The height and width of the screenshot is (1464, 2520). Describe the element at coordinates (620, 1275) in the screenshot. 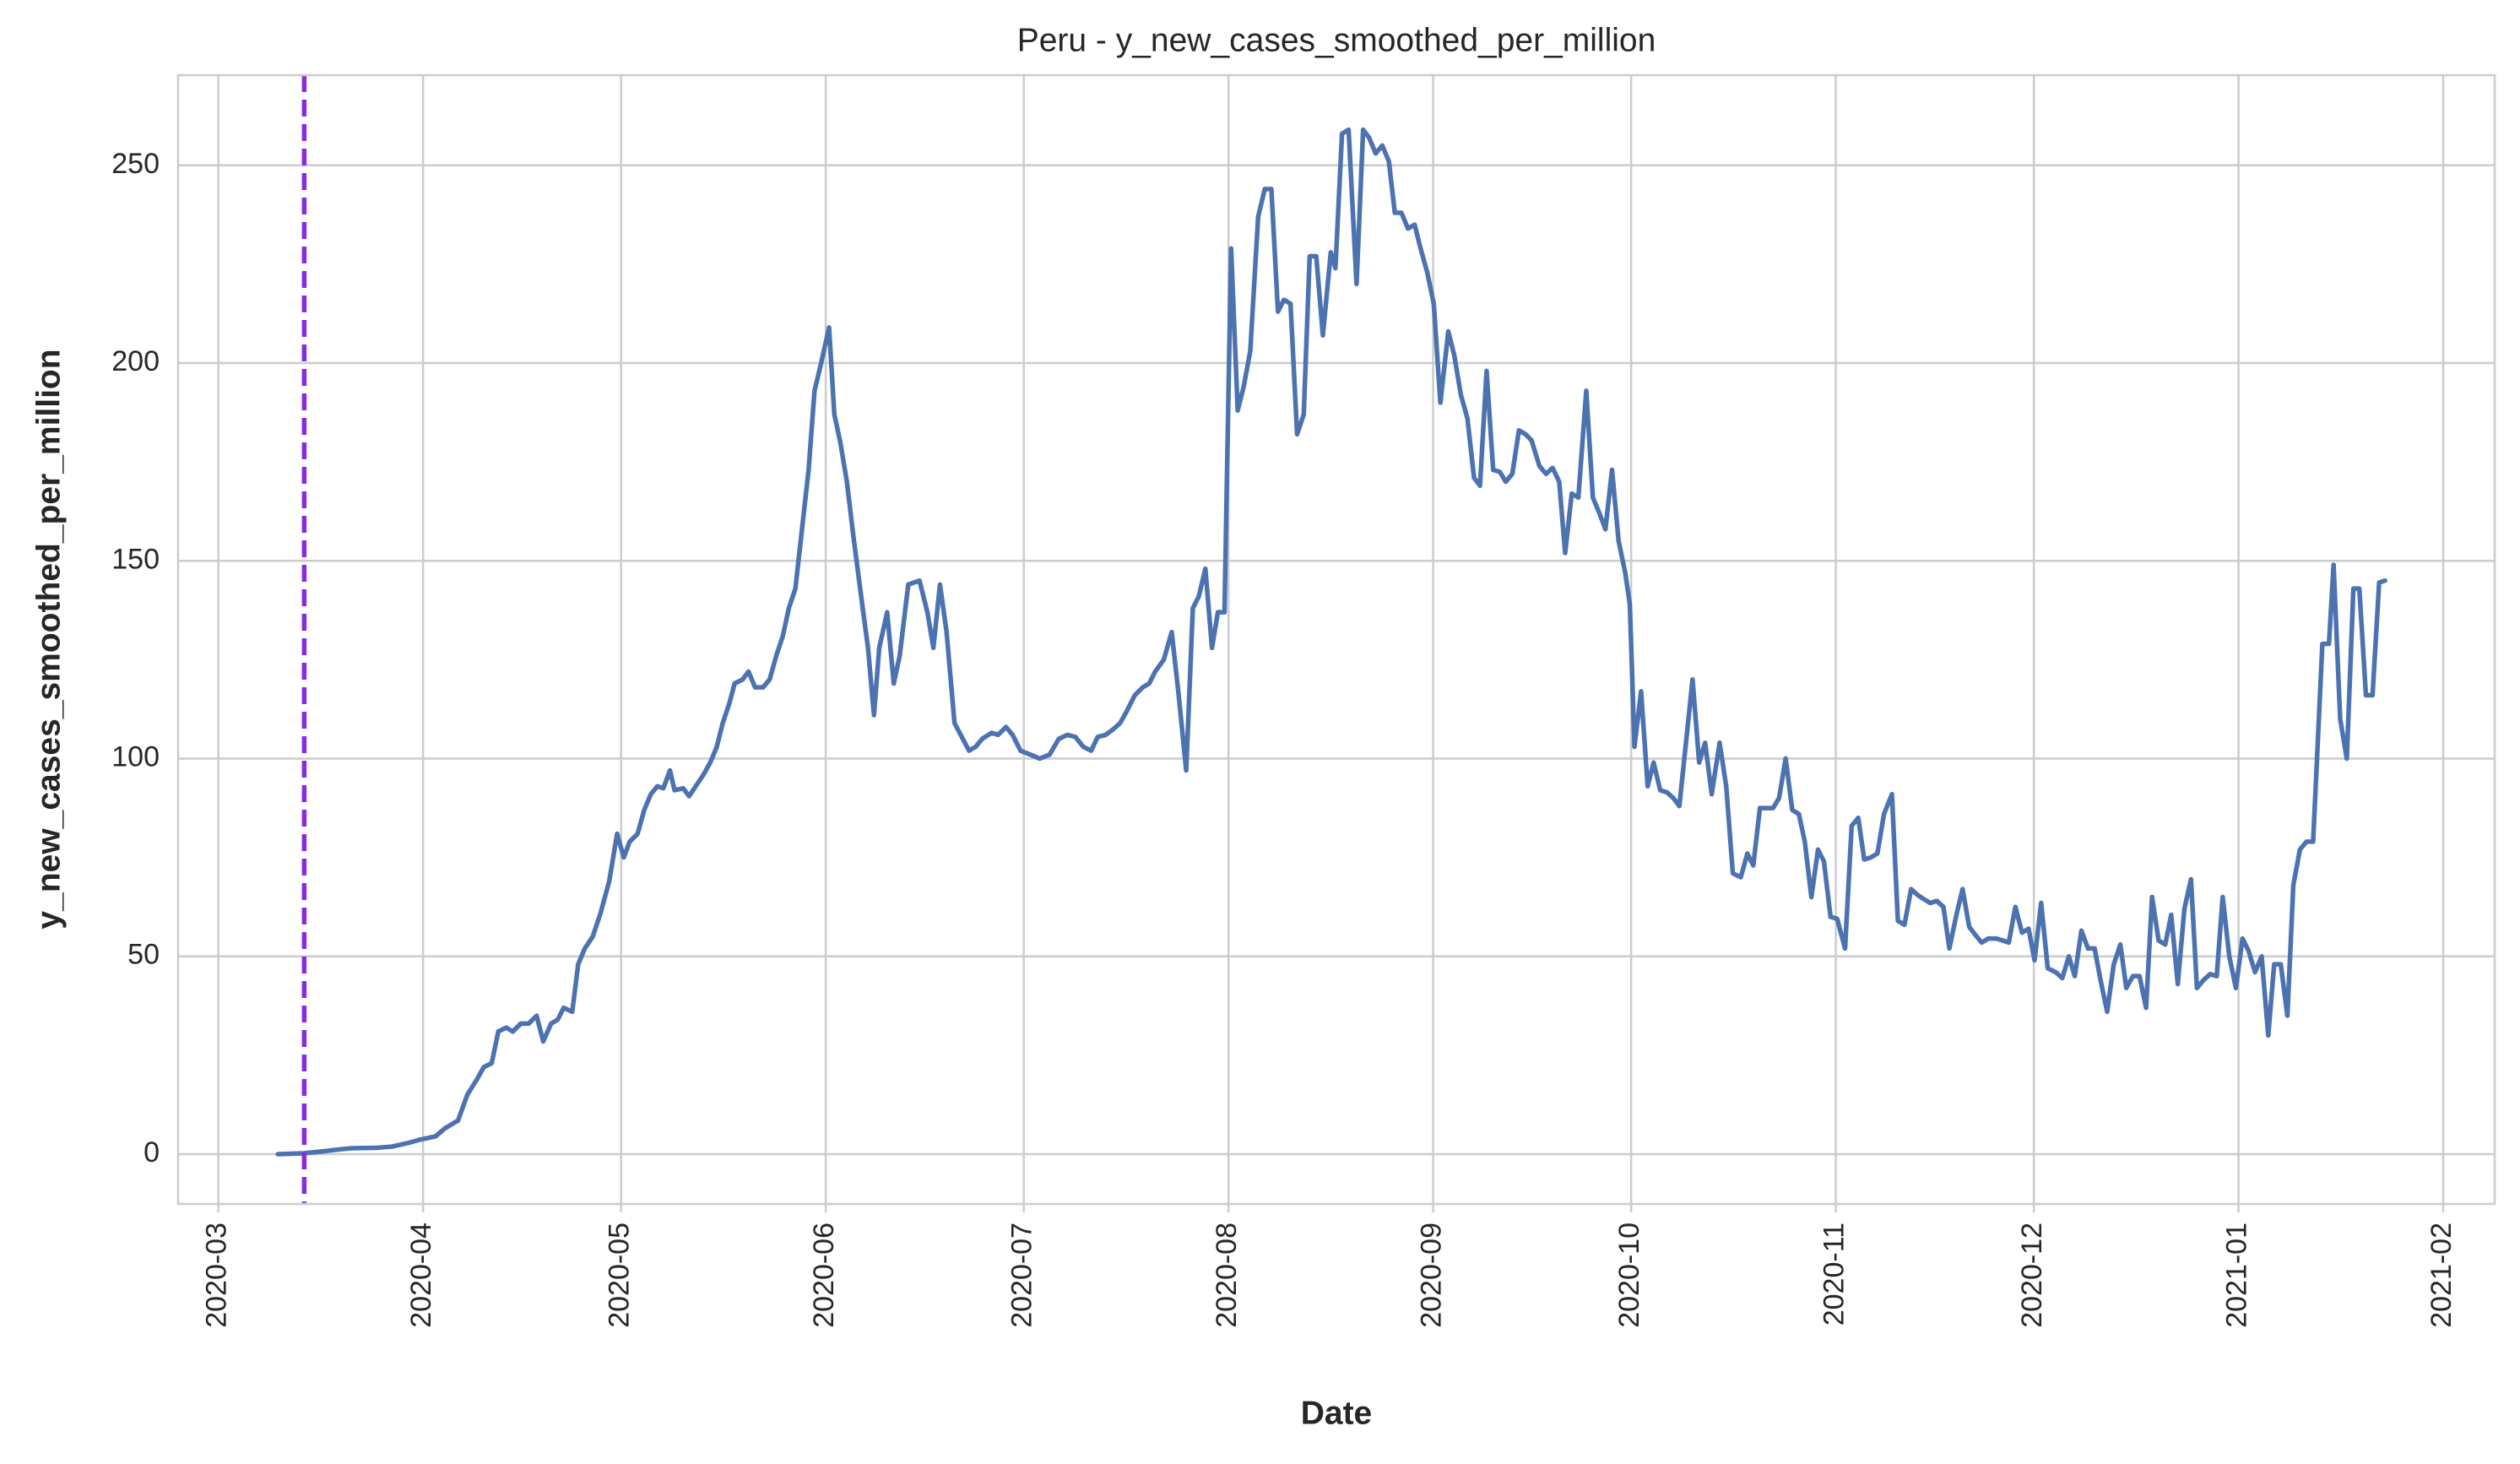

I see `x-tick-label: 2020-05` at that location.